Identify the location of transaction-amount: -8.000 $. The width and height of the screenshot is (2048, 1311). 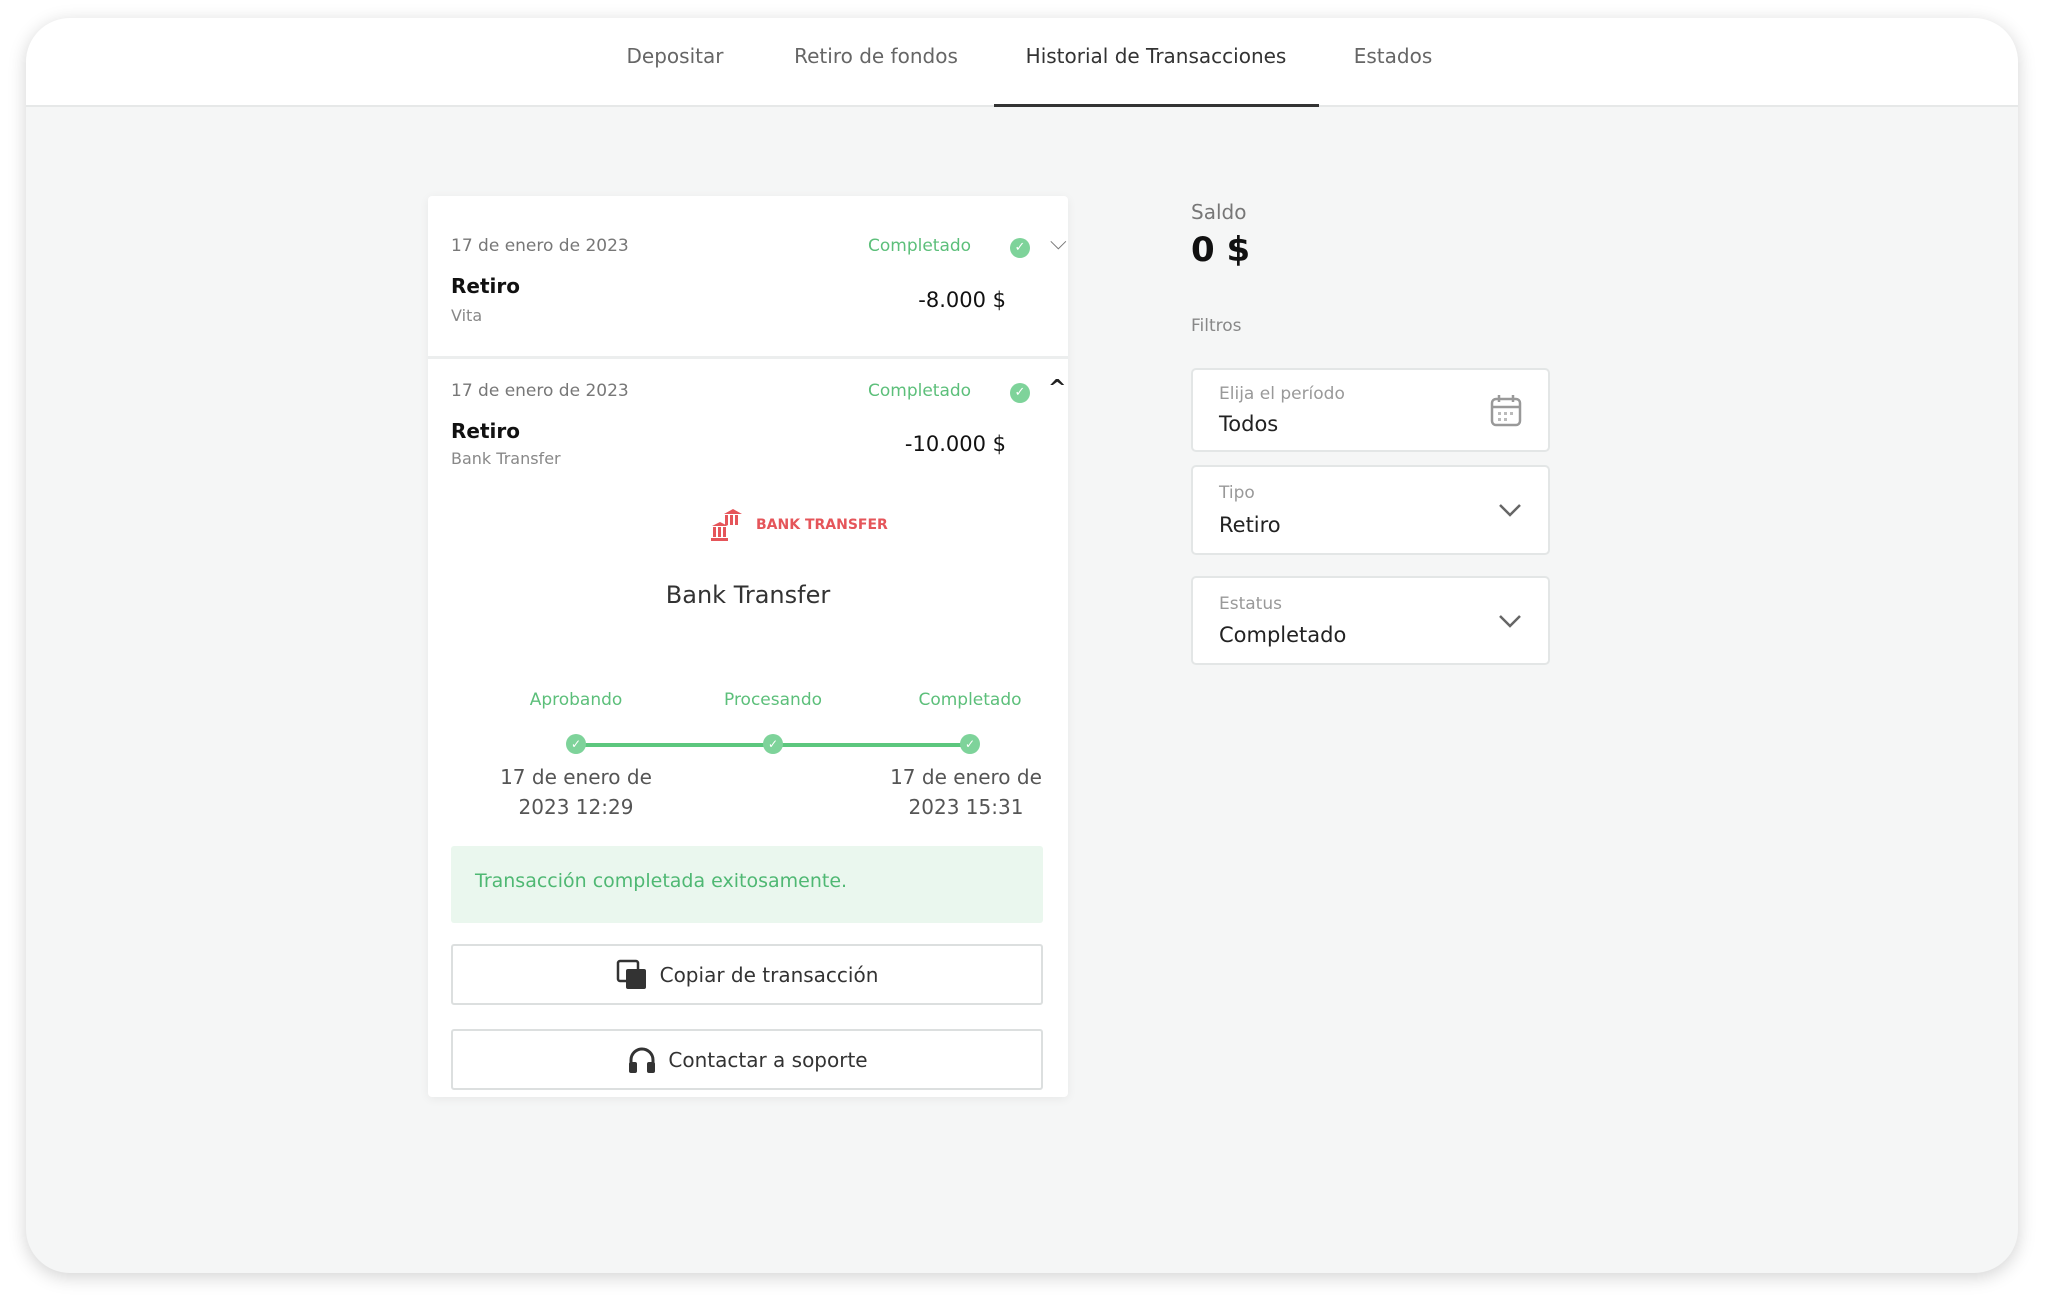
(962, 300).